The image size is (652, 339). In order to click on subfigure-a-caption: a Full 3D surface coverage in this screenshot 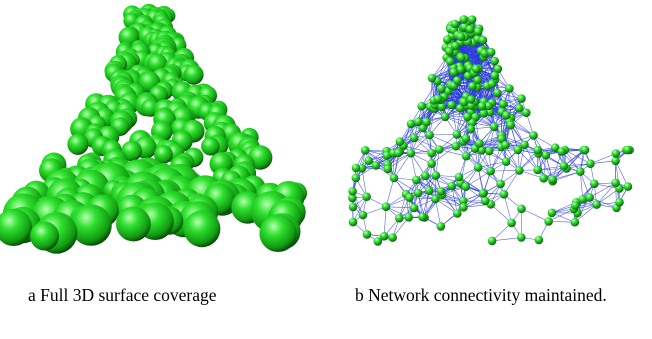, I will do `click(163, 295)`.